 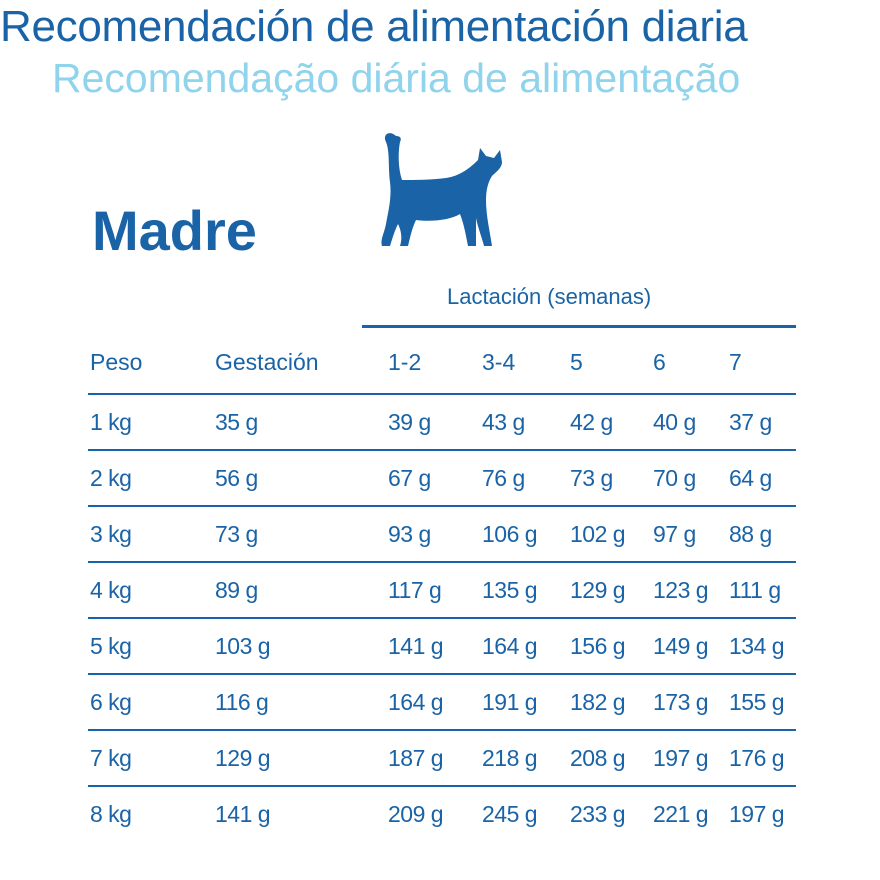 I want to click on cell-week-5: 182 g, so click(x=598, y=702).